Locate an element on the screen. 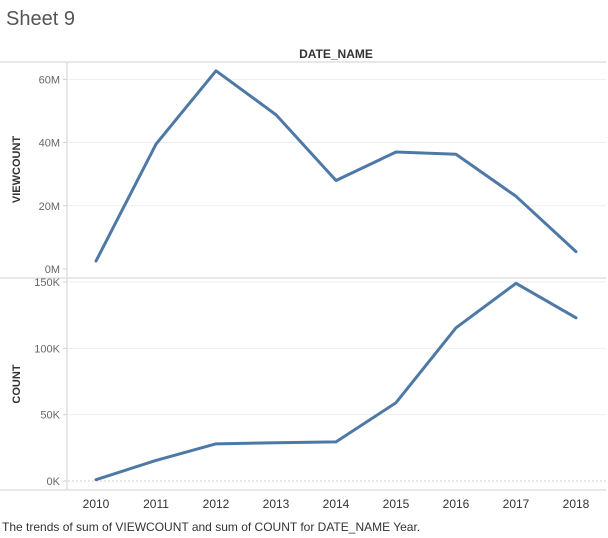 This screenshot has height=538, width=608. y-tick-label: 100K is located at coordinates (47, 349).